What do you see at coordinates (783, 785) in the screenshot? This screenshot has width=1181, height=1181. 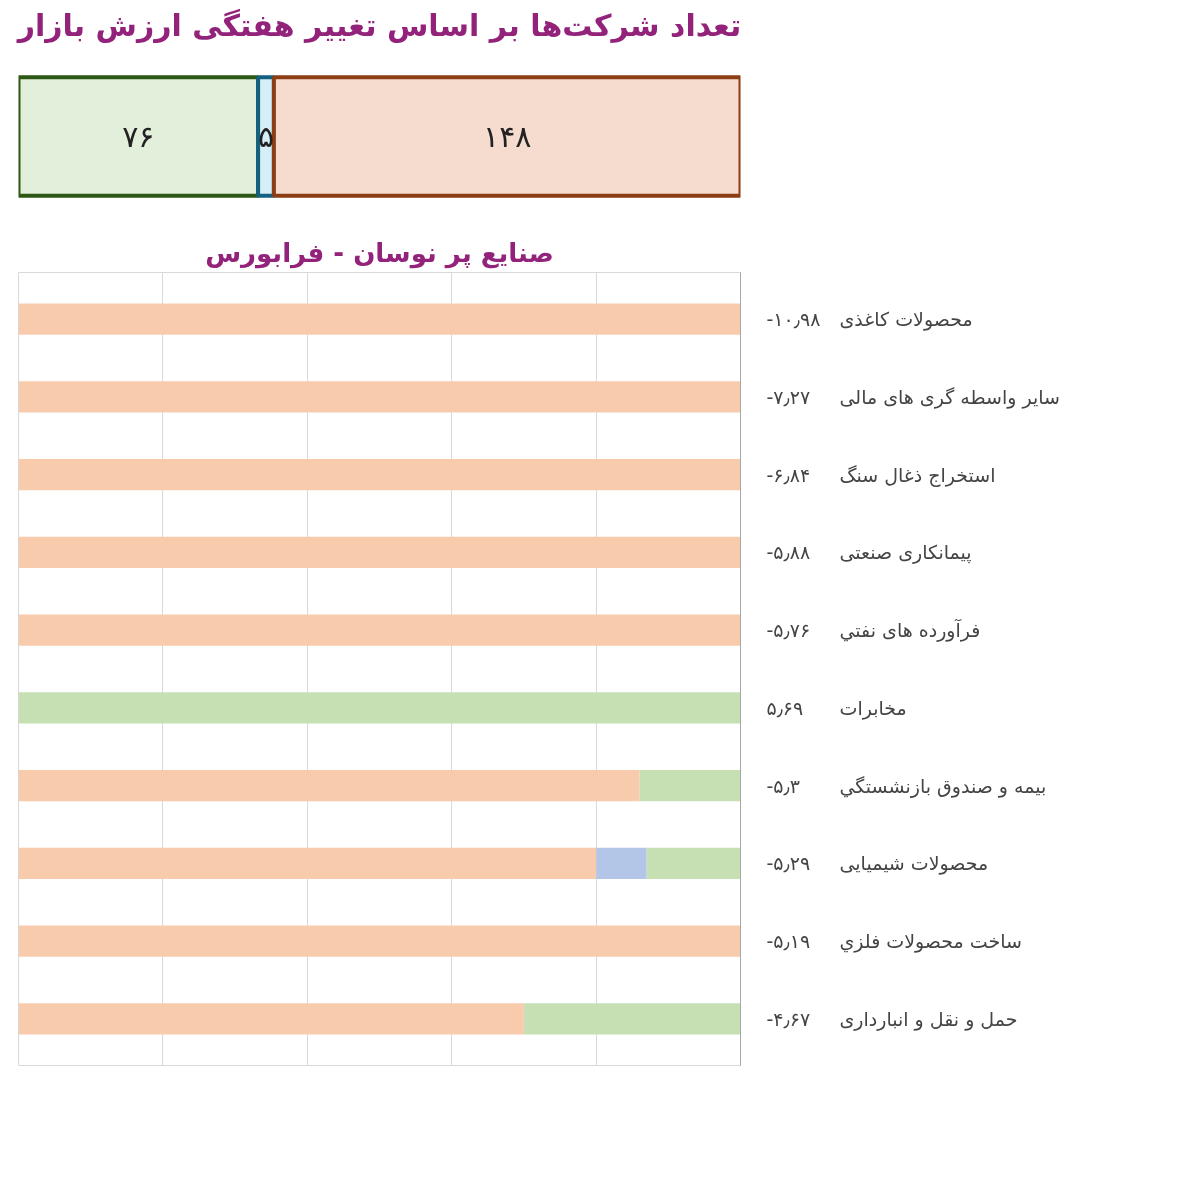 I see `text: -۵٫۳` at bounding box center [783, 785].